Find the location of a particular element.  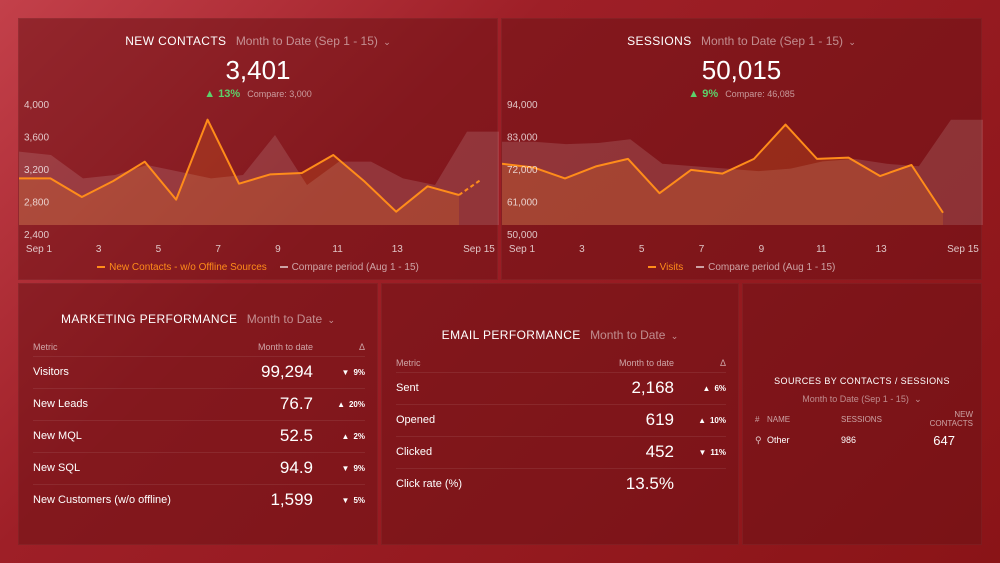

new-contacts-compare: Compare: 3,000 is located at coordinates (279, 94).